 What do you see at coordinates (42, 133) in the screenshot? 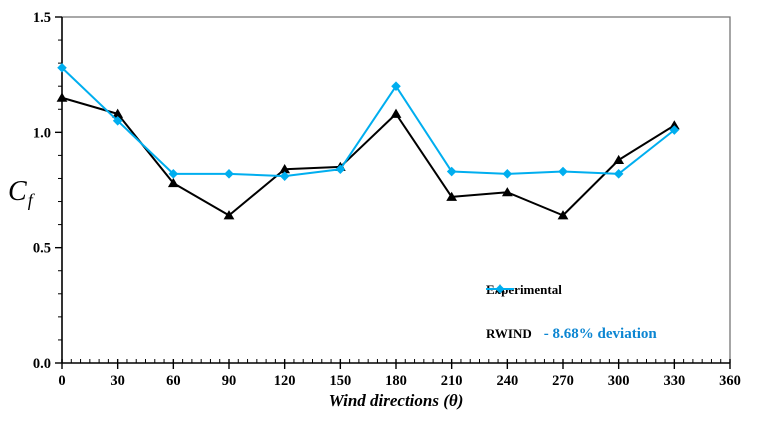
I see `y-tick-label: 1.0` at bounding box center [42, 133].